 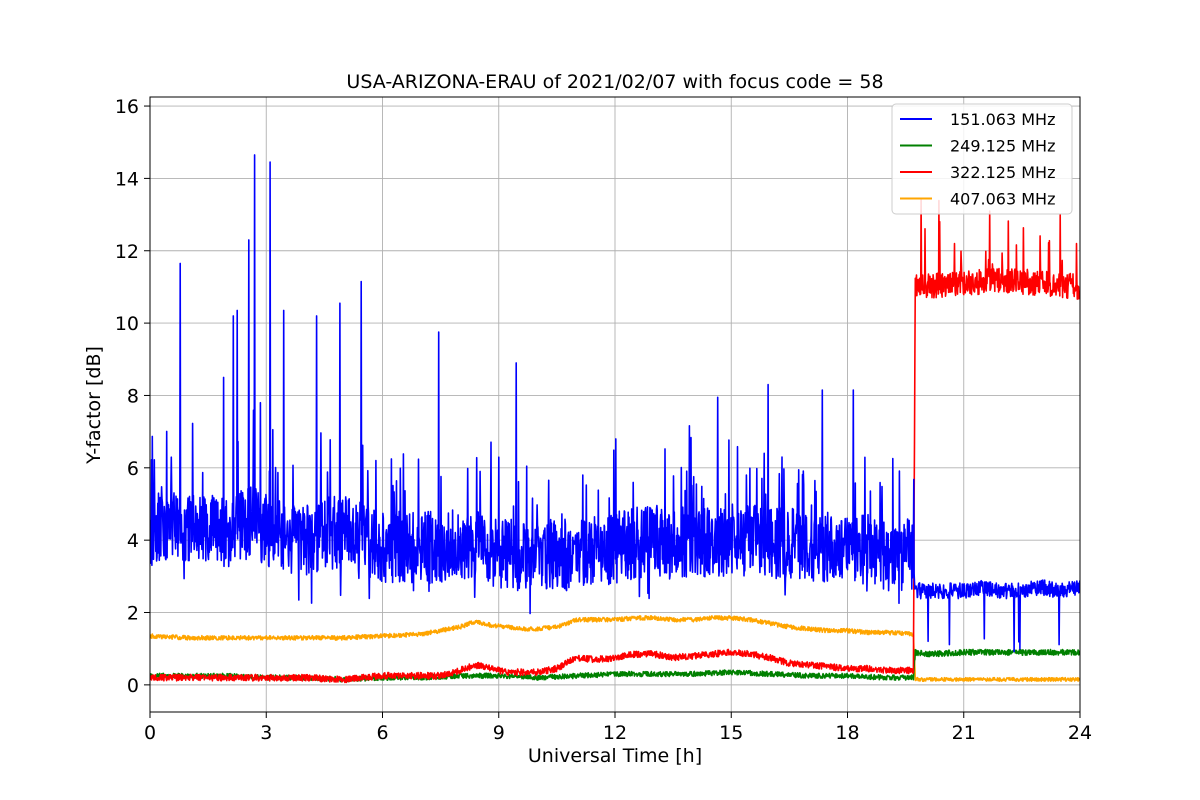 What do you see at coordinates (1002, 119) in the screenshot?
I see `legend-entry-label: 151.063 MHz` at bounding box center [1002, 119].